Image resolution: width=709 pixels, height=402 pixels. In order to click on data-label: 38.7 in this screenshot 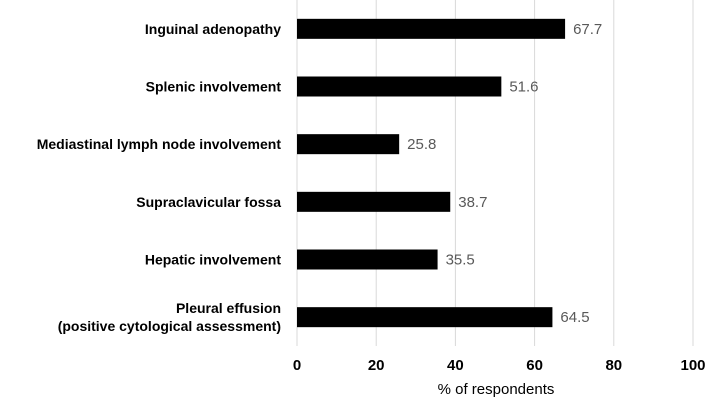, I will do `click(472, 202)`.